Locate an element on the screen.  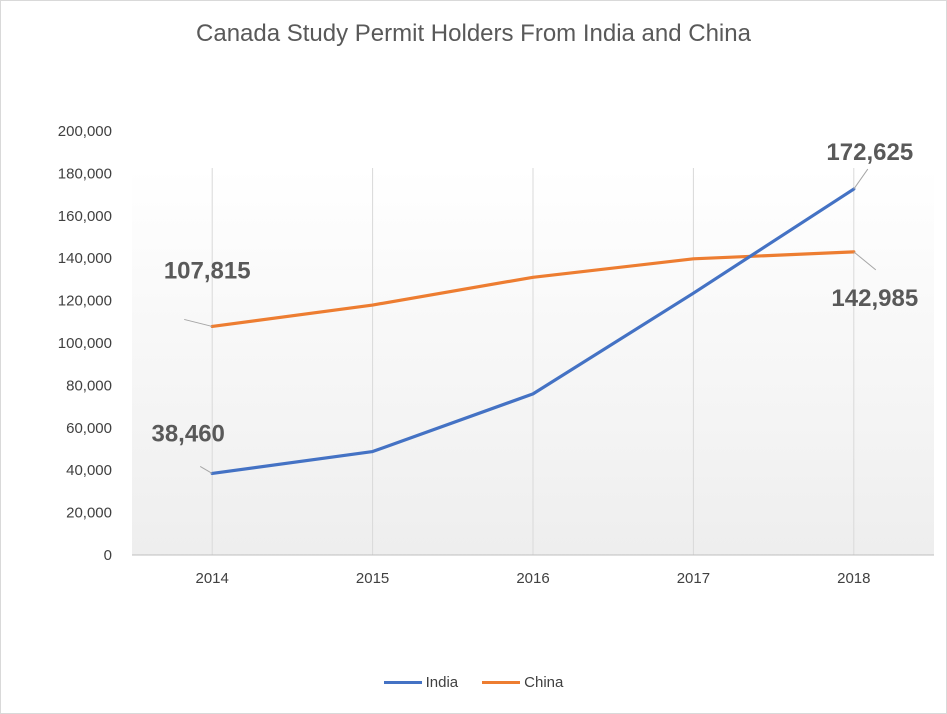
legend-swatch-india is located at coordinates (402, 682).